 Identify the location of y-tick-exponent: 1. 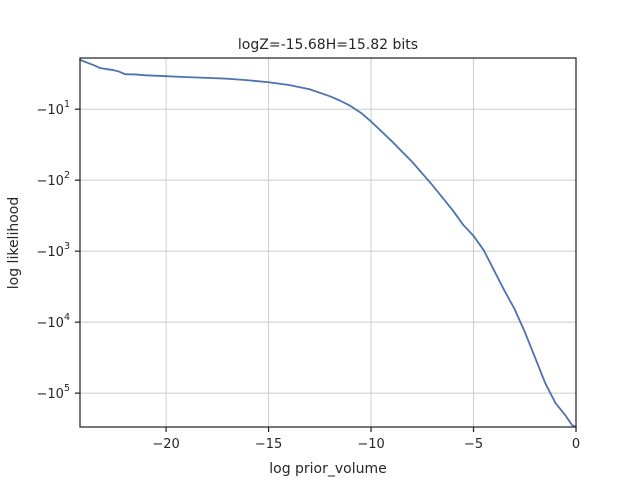
(67, 104).